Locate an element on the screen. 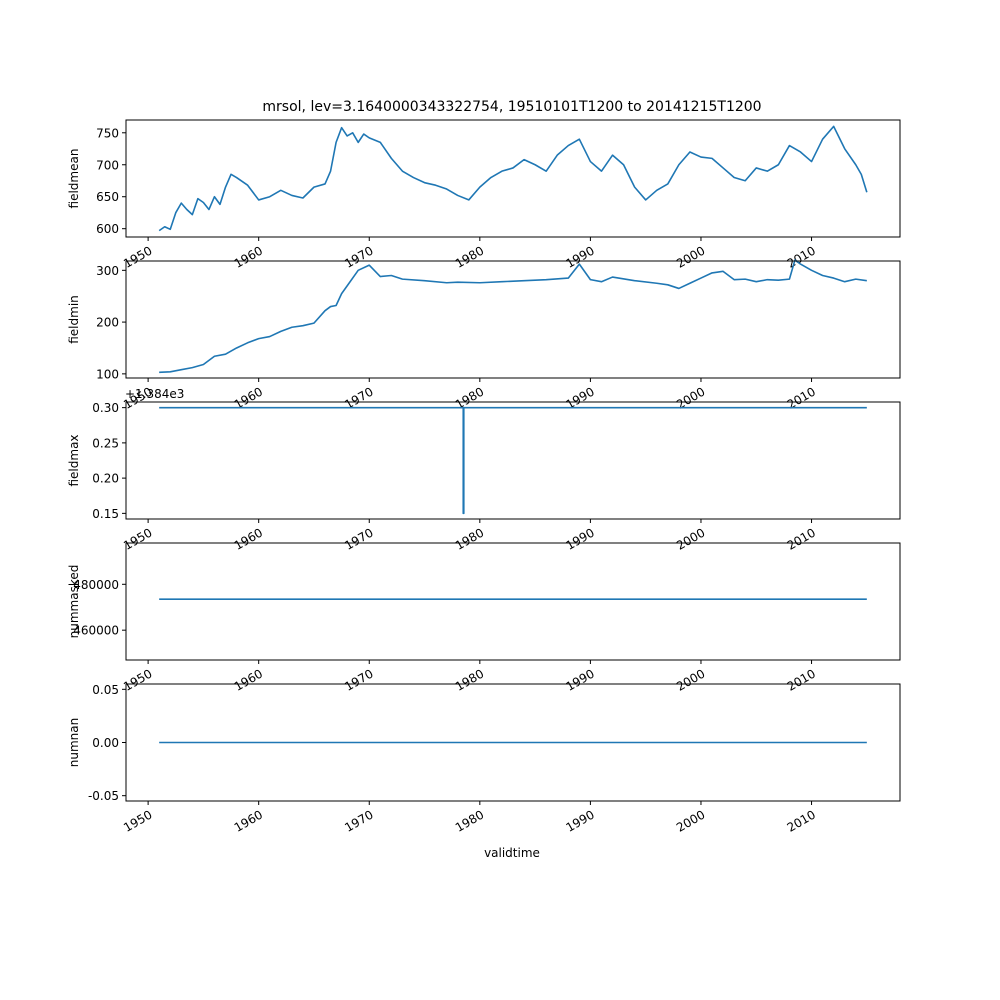  fieldmin-y-tick-label: 200 is located at coordinates (107, 323).